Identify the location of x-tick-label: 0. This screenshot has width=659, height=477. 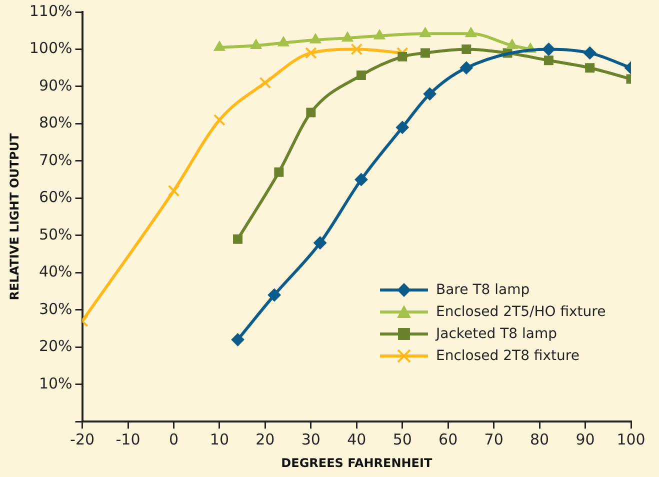
(173, 439).